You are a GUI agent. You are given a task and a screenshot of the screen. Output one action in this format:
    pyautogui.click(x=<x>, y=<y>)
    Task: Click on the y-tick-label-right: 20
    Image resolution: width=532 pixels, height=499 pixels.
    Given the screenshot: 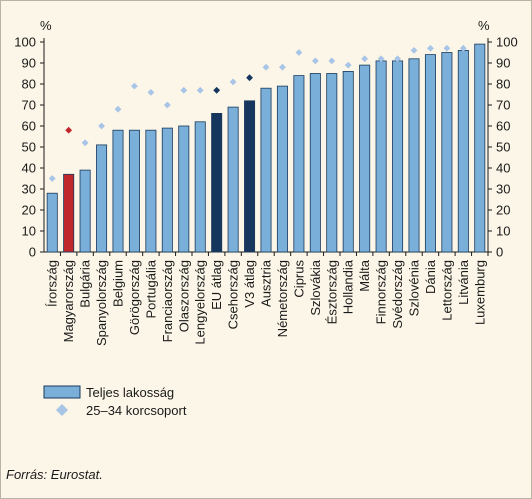 What is the action you would take?
    pyautogui.click(x=503, y=210)
    